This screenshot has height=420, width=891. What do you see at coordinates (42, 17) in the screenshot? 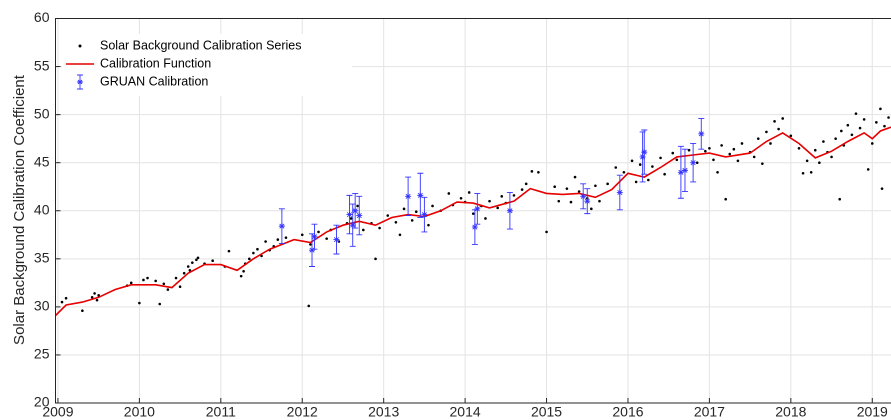
I see `y-tick-label: 60` at bounding box center [42, 17].